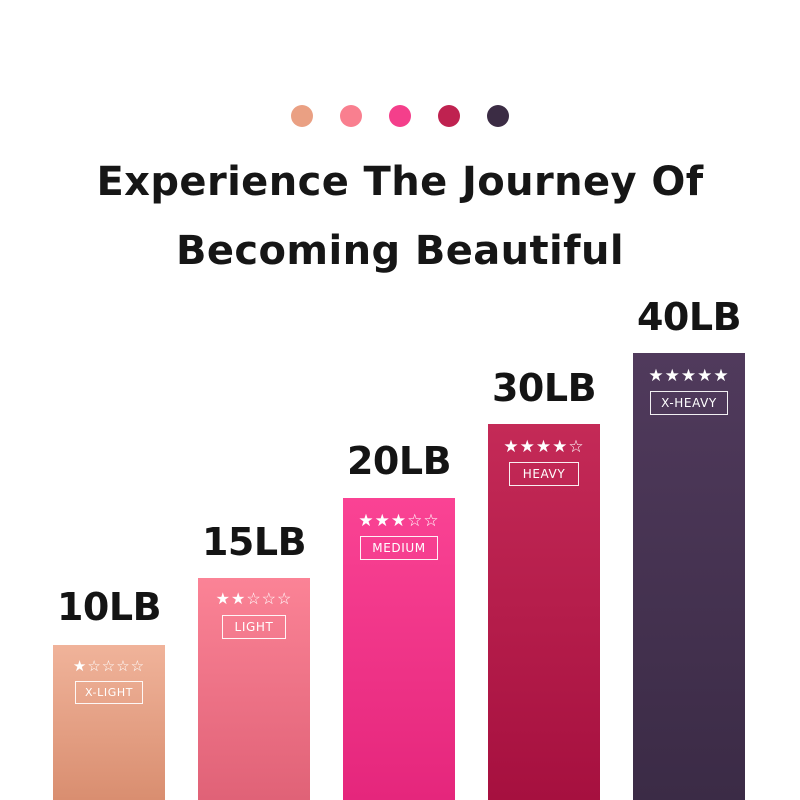 This screenshot has height=800, width=800. What do you see at coordinates (544, 388) in the screenshot?
I see `bar-value-label: 30LB` at bounding box center [544, 388].